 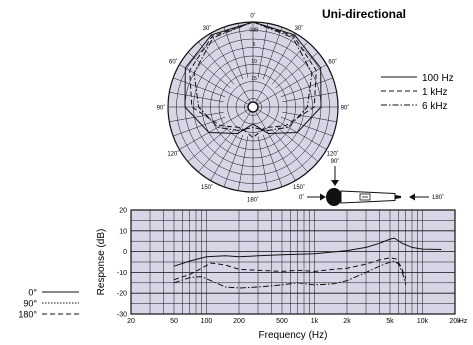 What do you see at coordinates (390, 321) in the screenshot?
I see `freq-x-tick-label: 5k` at bounding box center [390, 321].